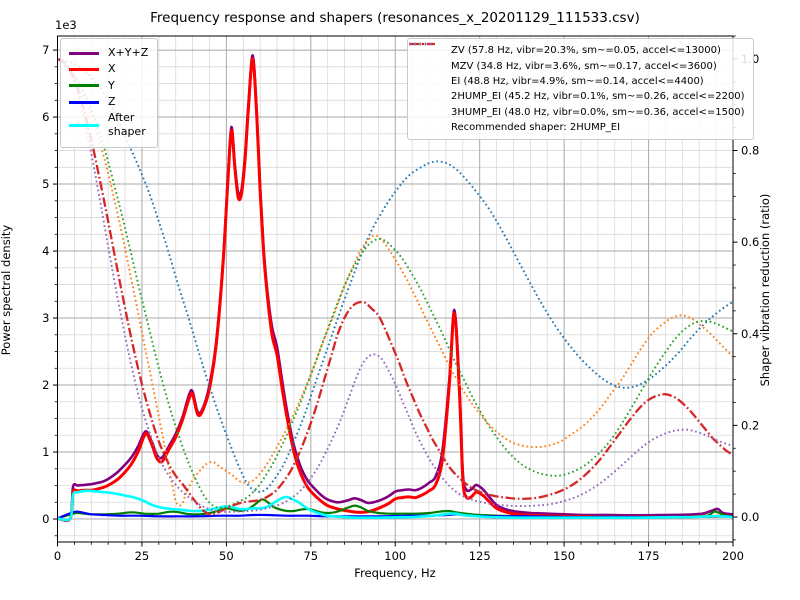 This screenshot has width=800, height=600. I want to click on y-right-tick-label: 0.2, so click(750, 425).